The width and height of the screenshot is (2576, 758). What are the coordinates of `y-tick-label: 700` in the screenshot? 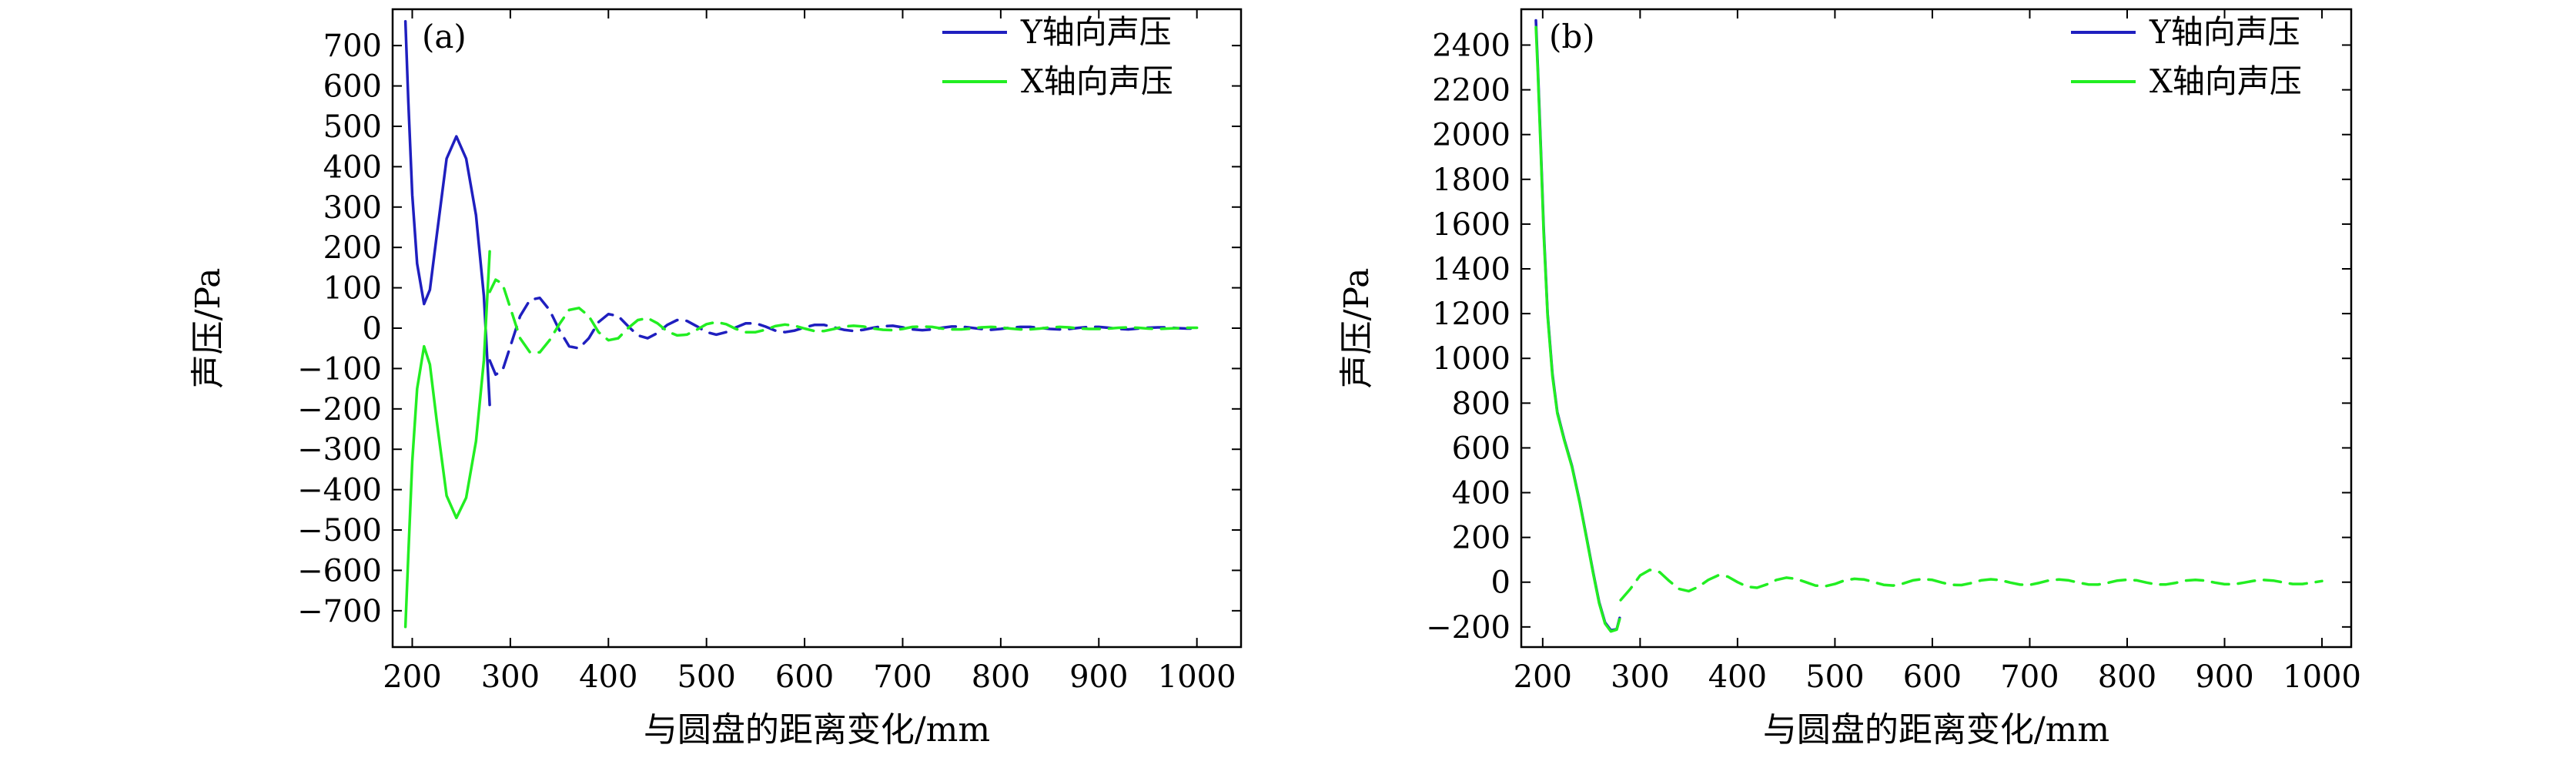 It's located at (353, 47).